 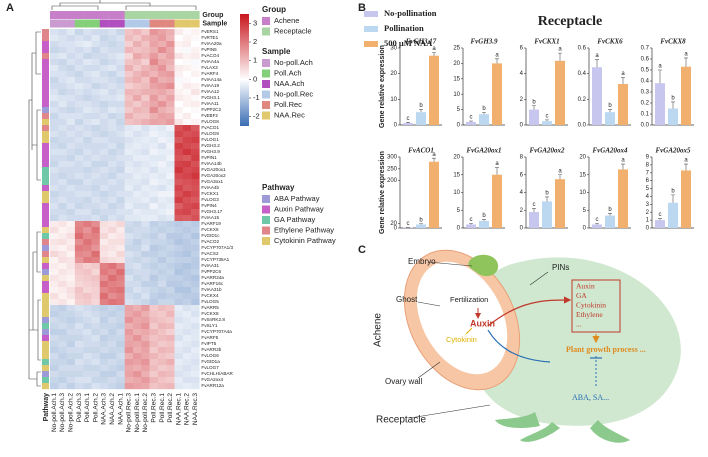 What do you see at coordinates (686, 161) in the screenshot?
I see `significance-letter: a` at bounding box center [686, 161].